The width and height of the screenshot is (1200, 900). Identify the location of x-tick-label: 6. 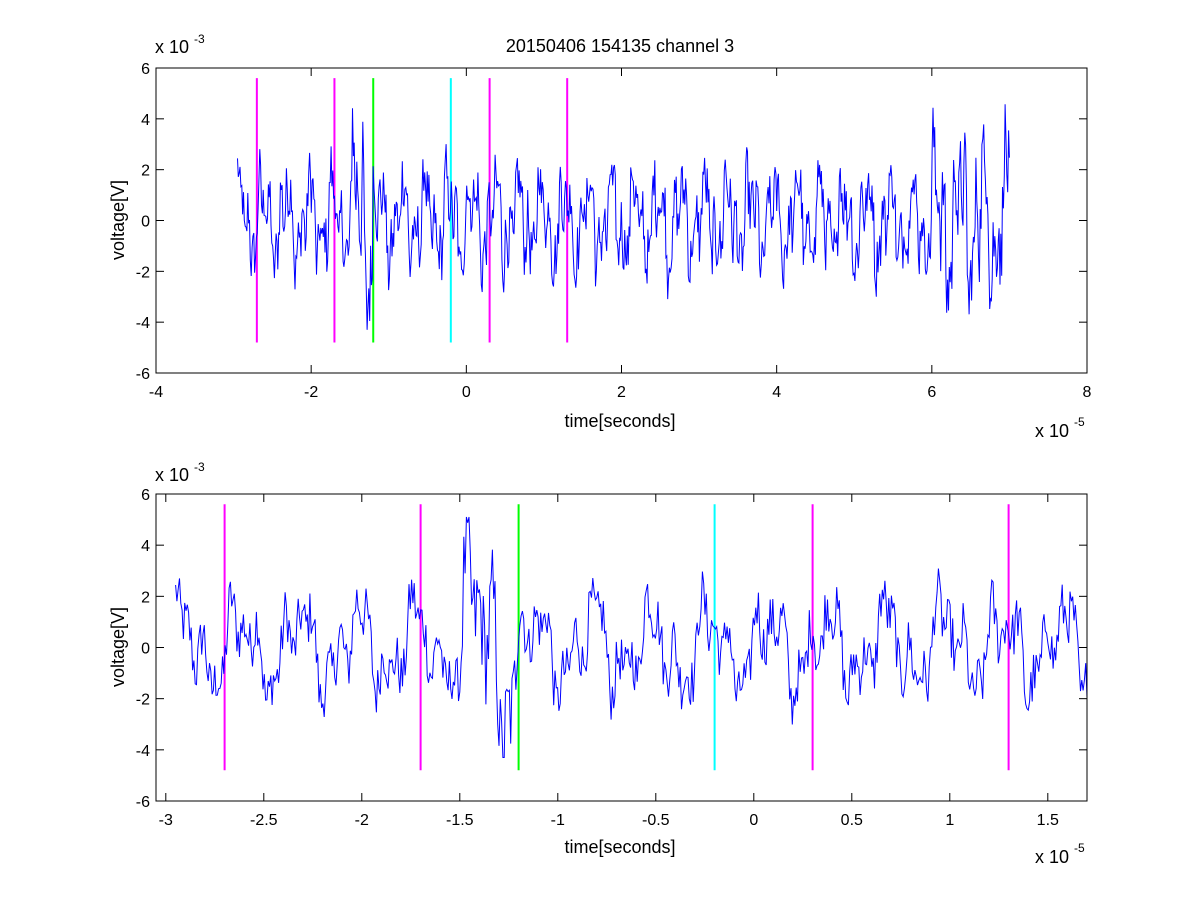
(931, 392).